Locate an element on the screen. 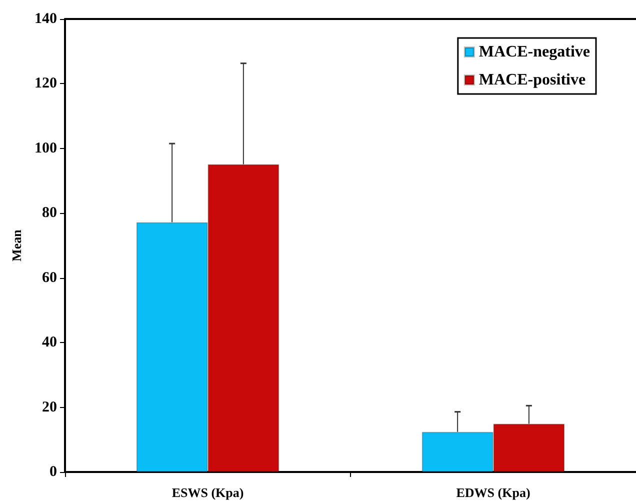 This screenshot has width=636, height=504. y-tick-label: 40 is located at coordinates (49, 342).